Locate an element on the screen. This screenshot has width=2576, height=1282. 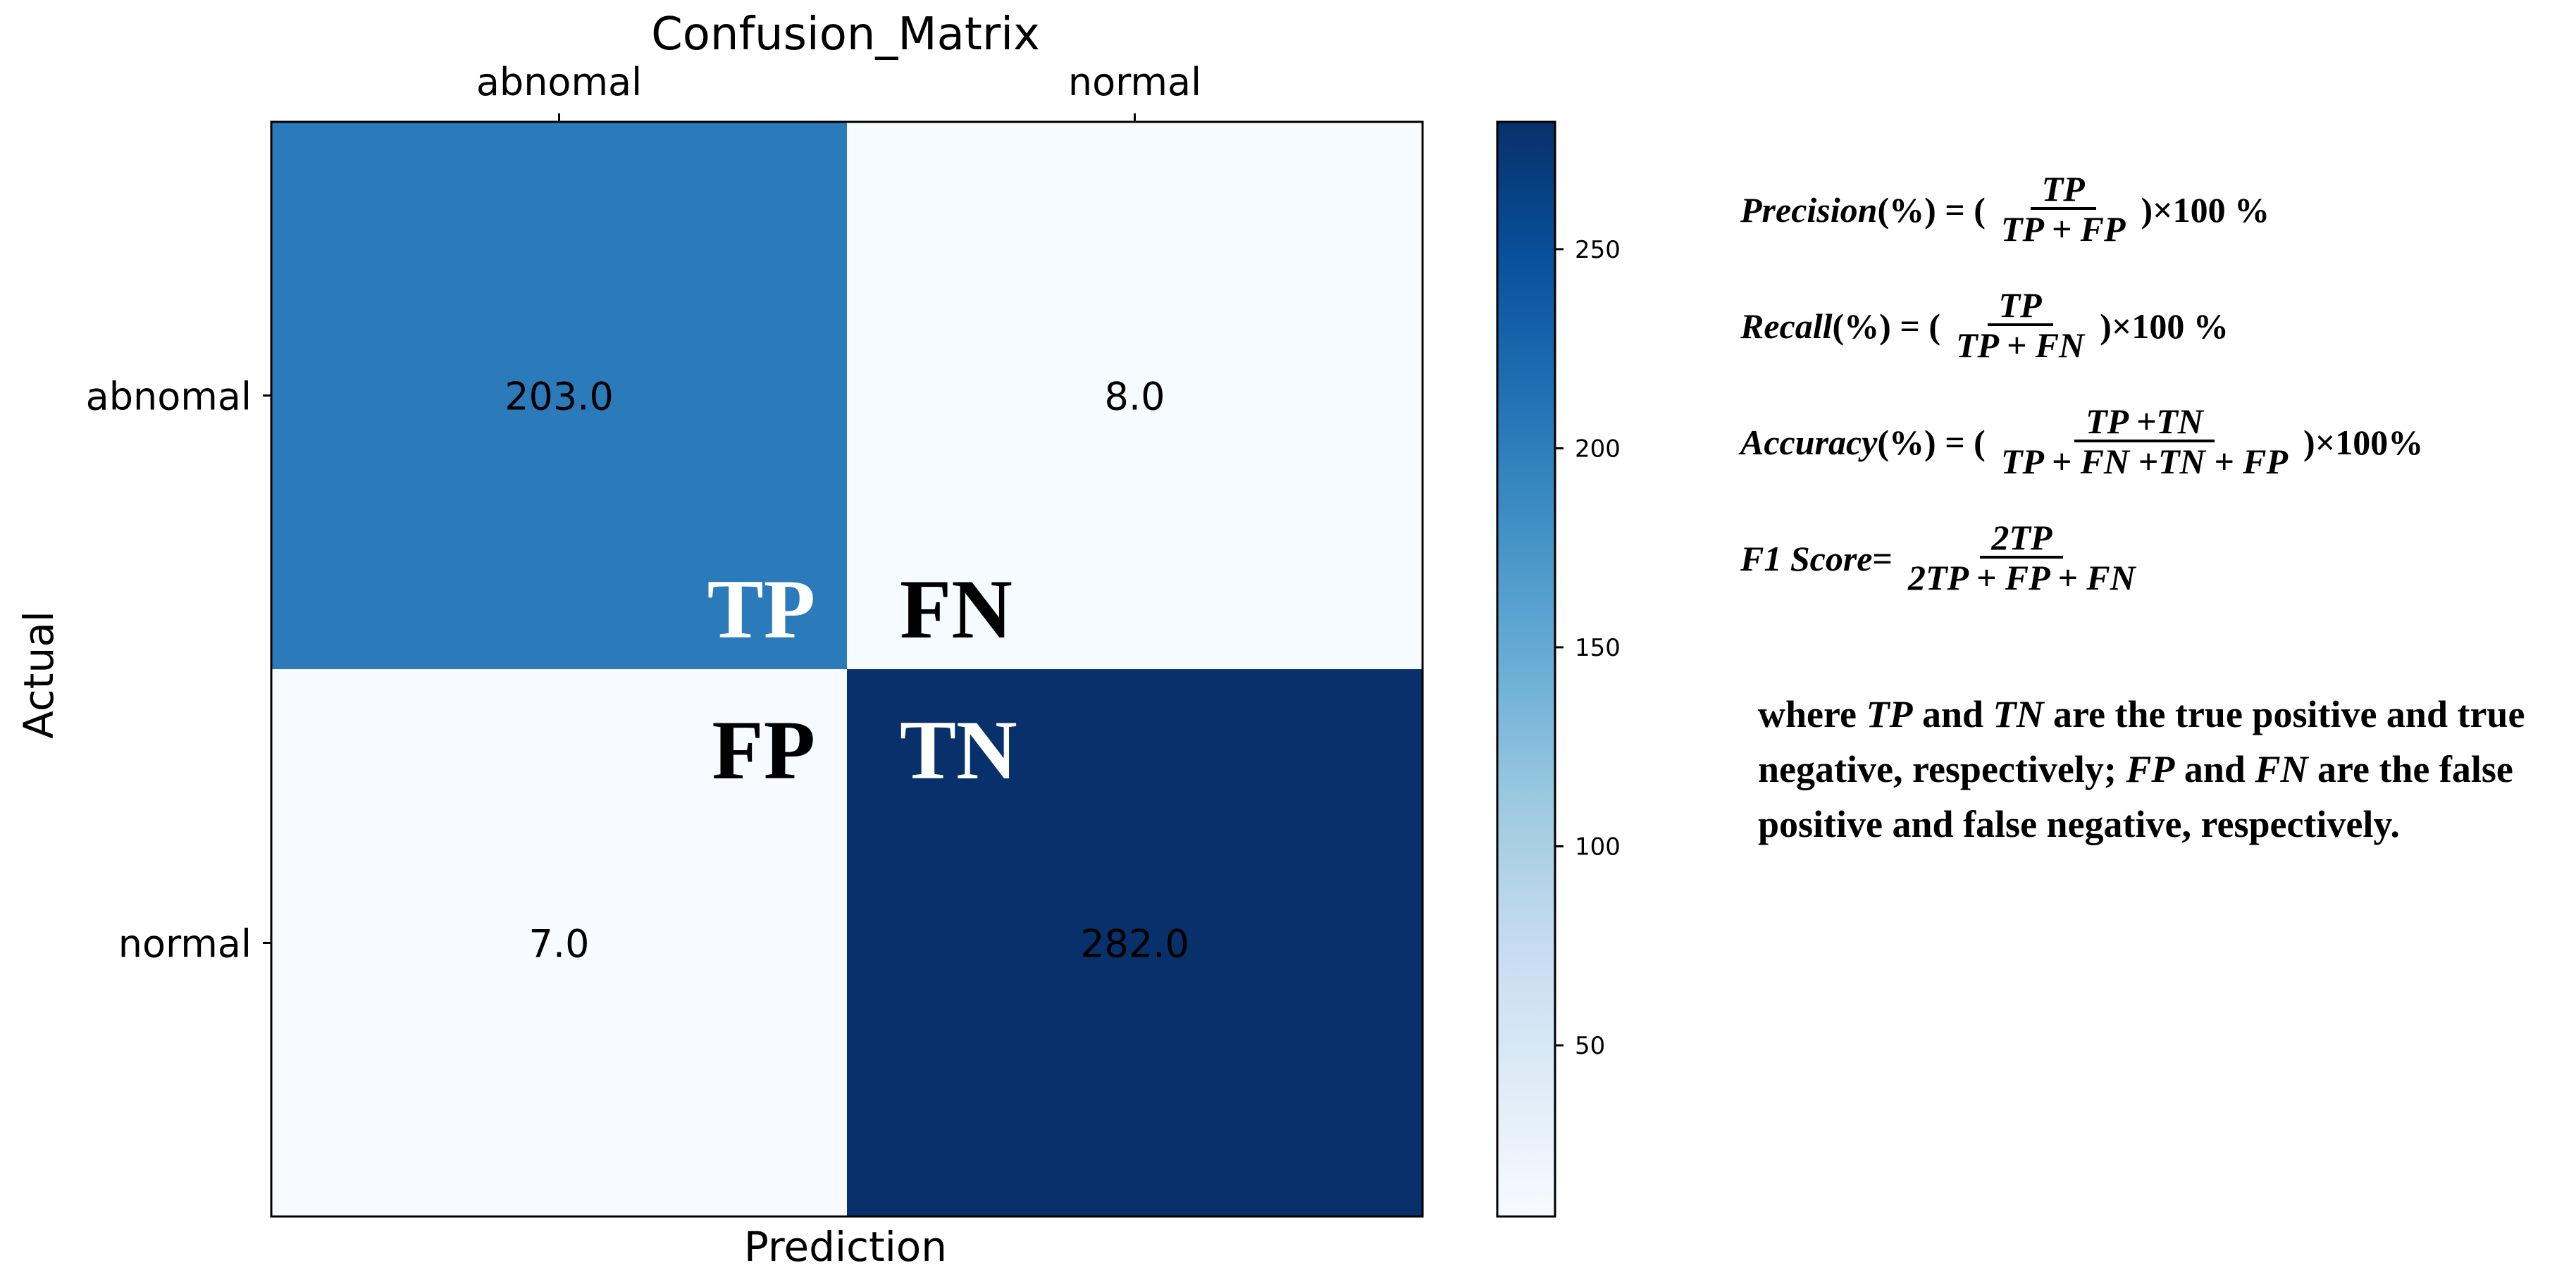
y-tick-label: normal is located at coordinates (185, 944).